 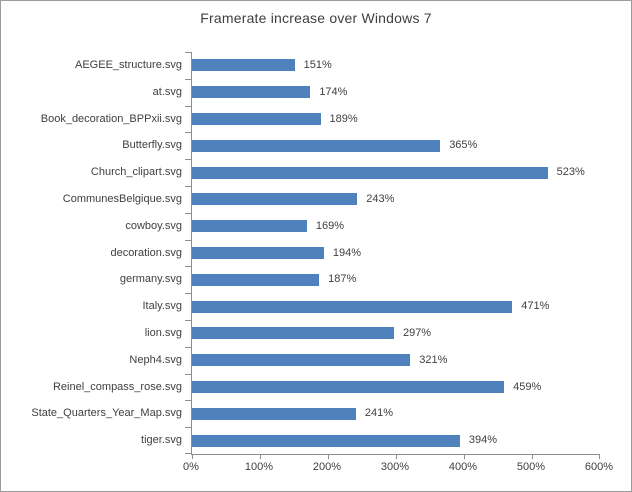 What do you see at coordinates (395, 467) in the screenshot?
I see `x-tick-label: 300%` at bounding box center [395, 467].